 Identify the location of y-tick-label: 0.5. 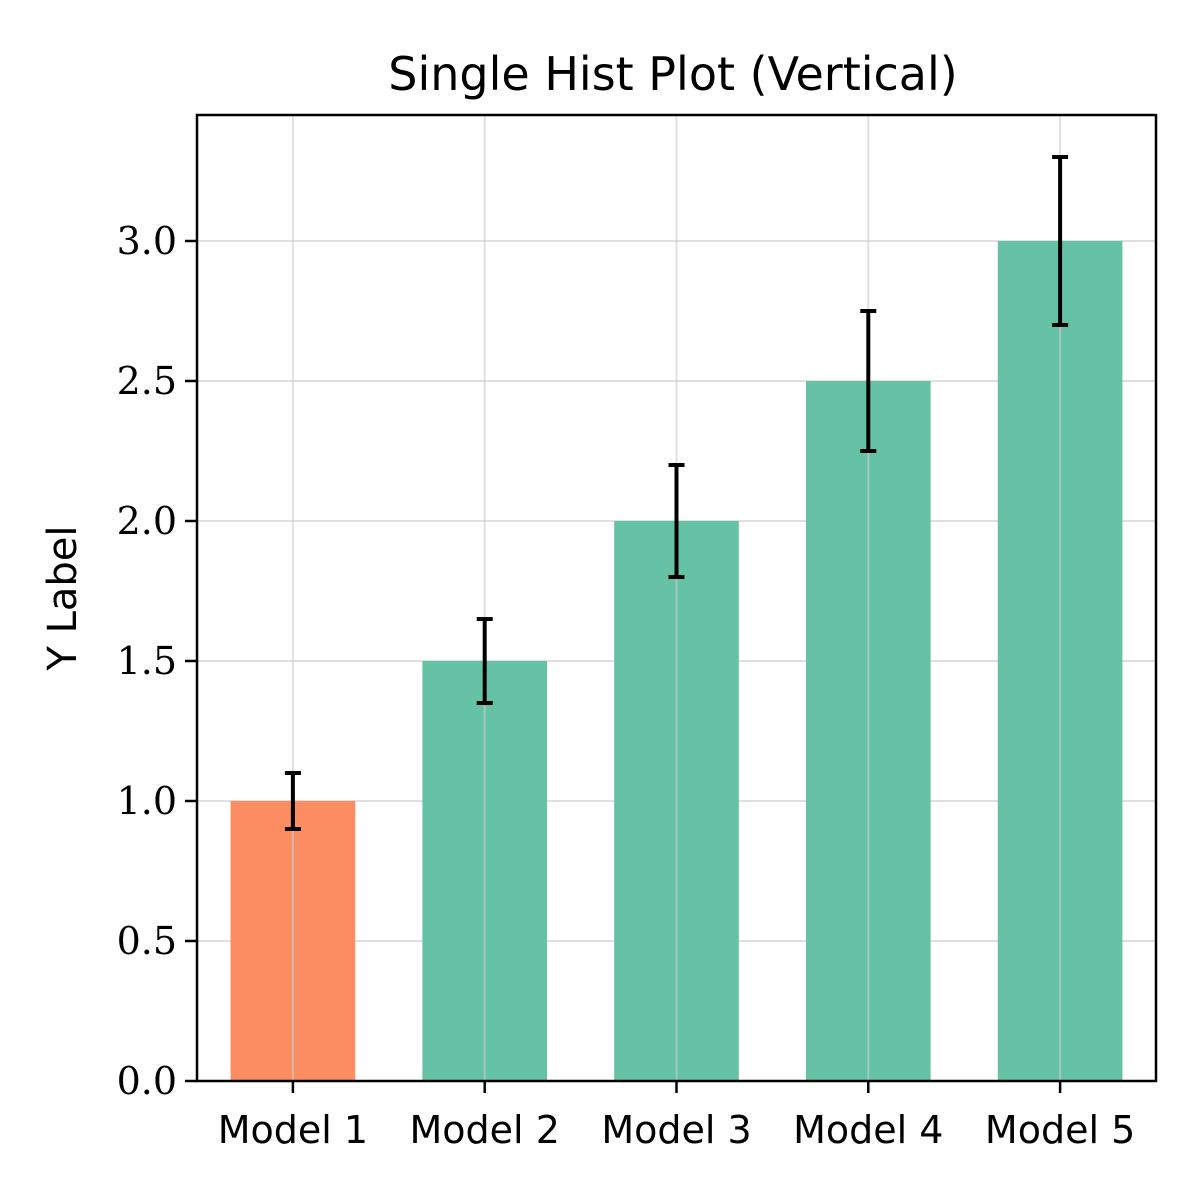
(147, 941).